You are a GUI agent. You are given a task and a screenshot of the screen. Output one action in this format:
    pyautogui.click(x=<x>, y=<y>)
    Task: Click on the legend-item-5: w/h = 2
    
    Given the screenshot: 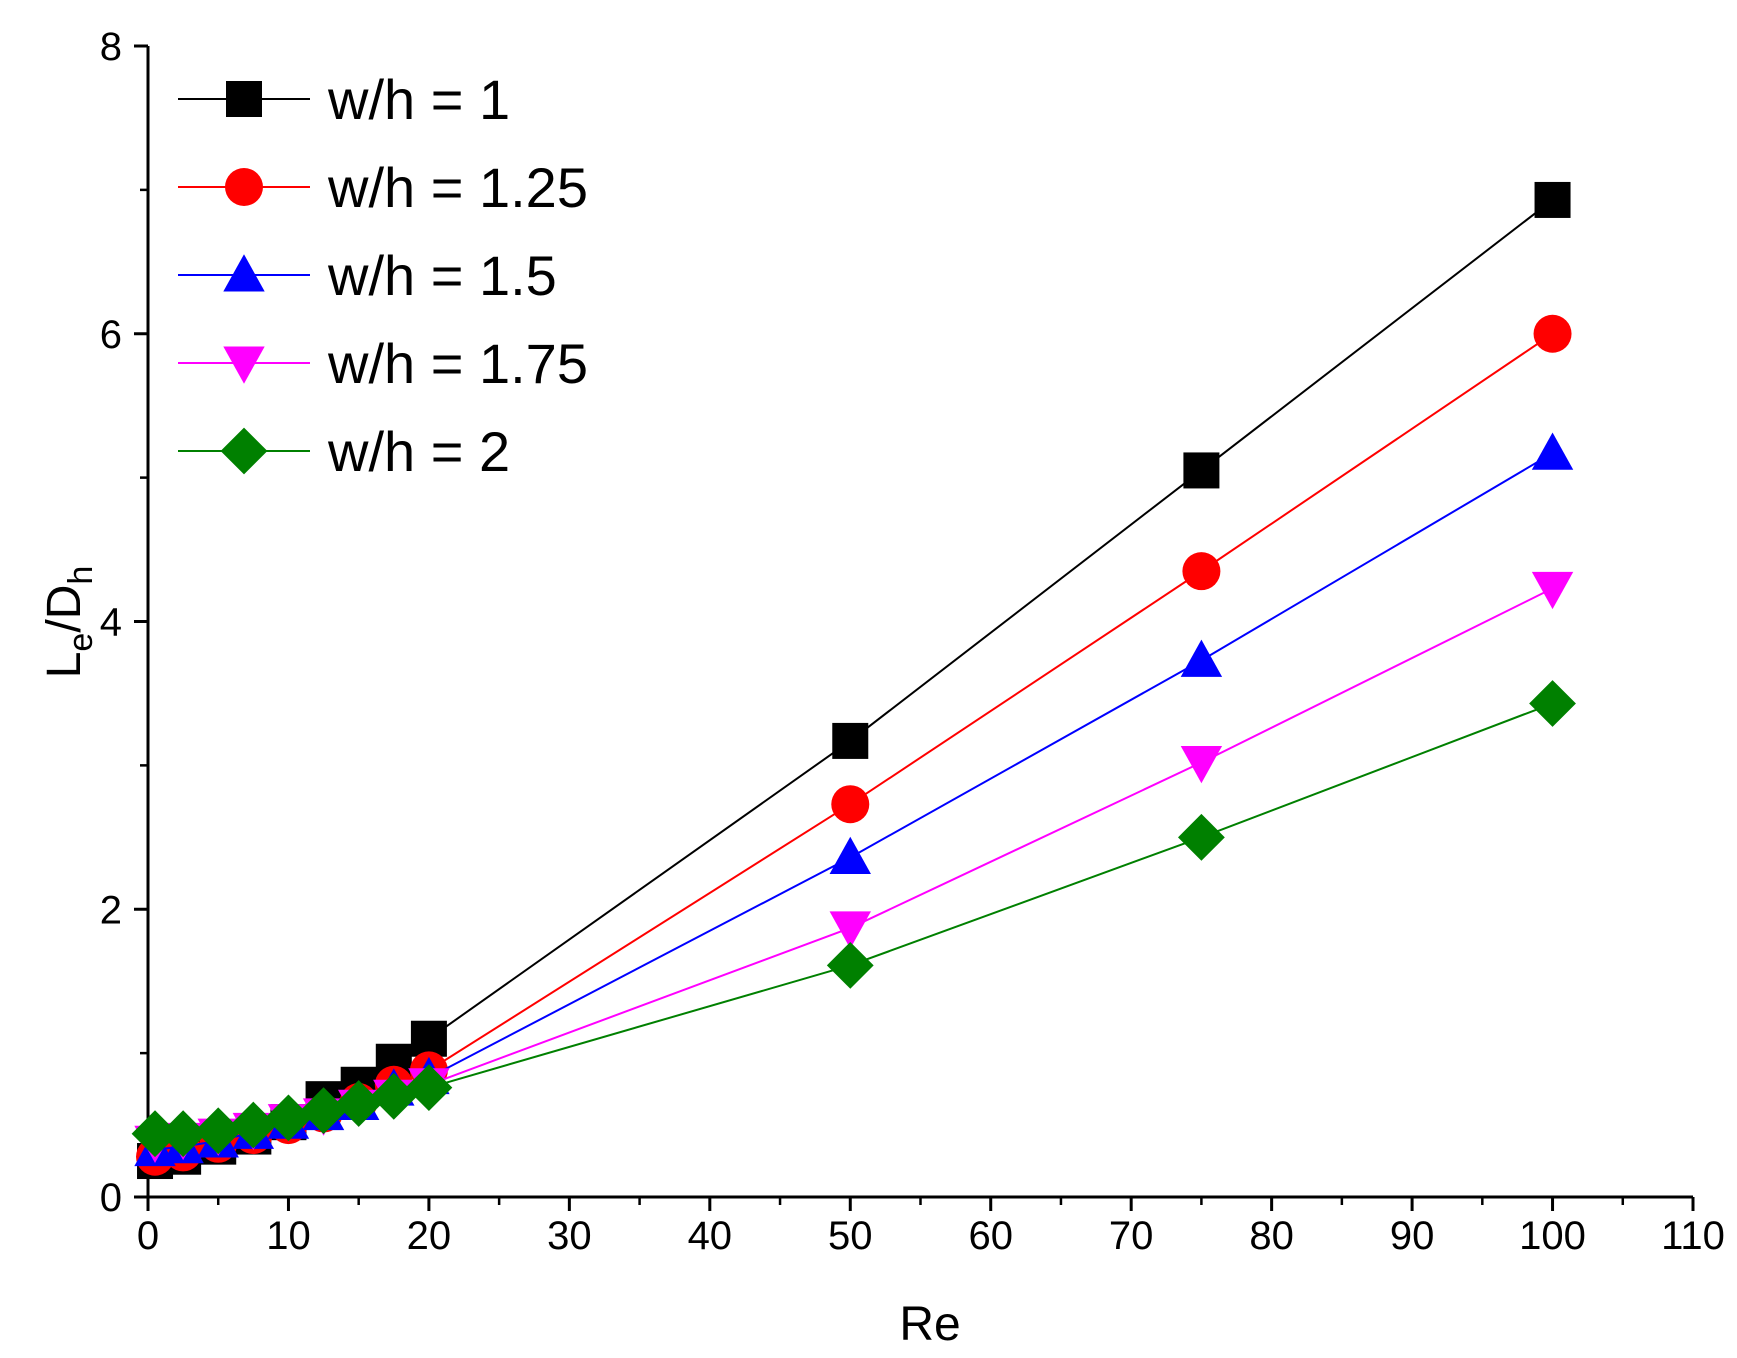 What is the action you would take?
    pyautogui.click(x=344, y=451)
    